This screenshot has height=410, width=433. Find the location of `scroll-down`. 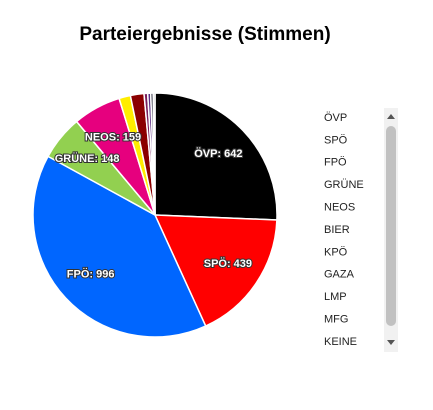

scroll-down is located at coordinates (391, 342).